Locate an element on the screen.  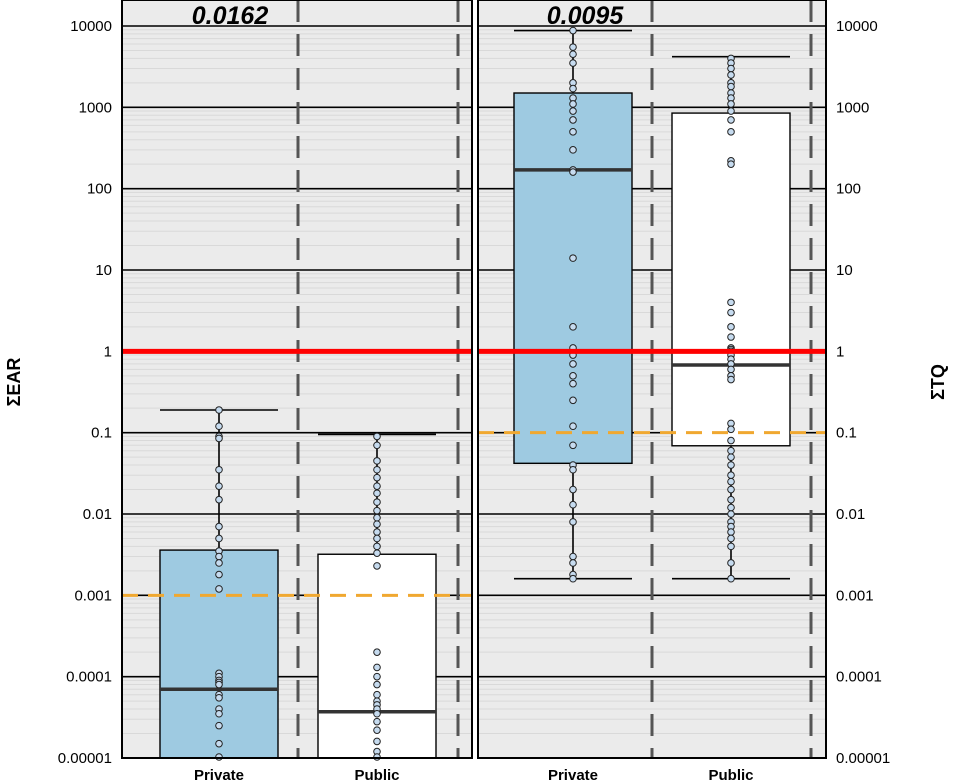
left-tick-label: 0.00001 is located at coordinates (85, 758).